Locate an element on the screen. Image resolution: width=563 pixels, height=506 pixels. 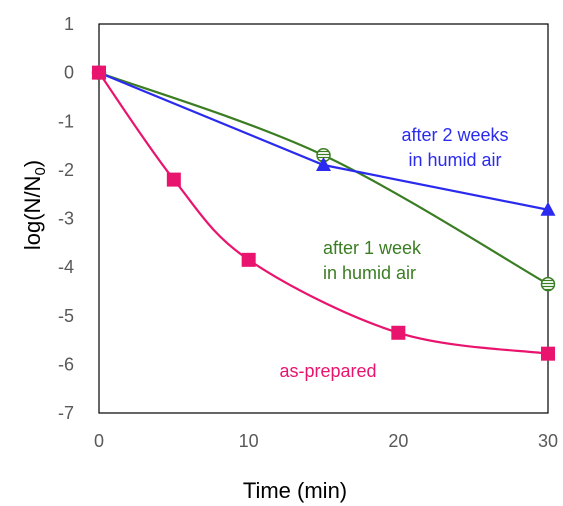
annotation-two-weeks: in humid air is located at coordinates (454, 160).